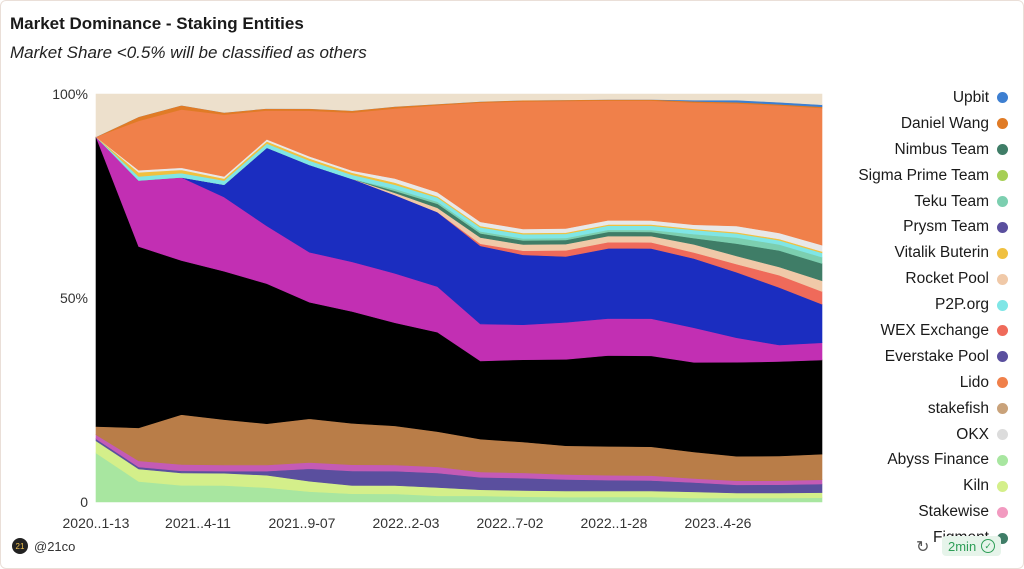 The image size is (1024, 569). What do you see at coordinates (302, 523) in the screenshot?
I see `x-tick-label: 2021..9-07` at bounding box center [302, 523].